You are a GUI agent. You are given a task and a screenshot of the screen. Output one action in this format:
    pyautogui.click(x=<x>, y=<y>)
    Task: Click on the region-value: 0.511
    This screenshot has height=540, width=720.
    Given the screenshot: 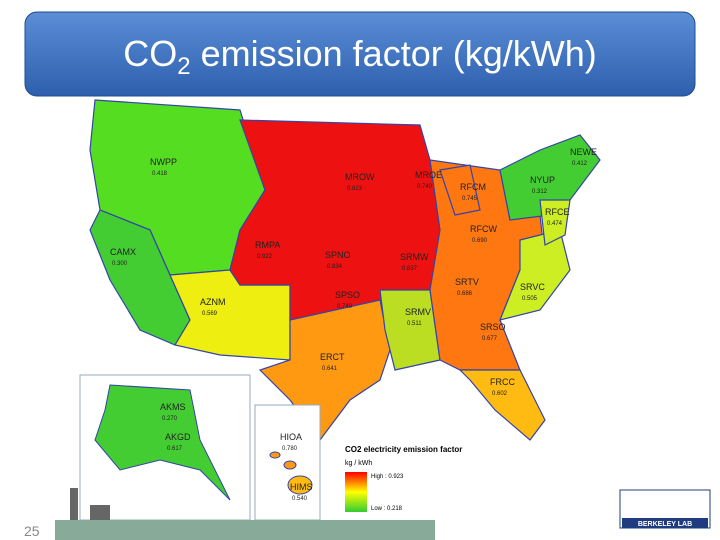 What is the action you would take?
    pyautogui.click(x=414, y=324)
    